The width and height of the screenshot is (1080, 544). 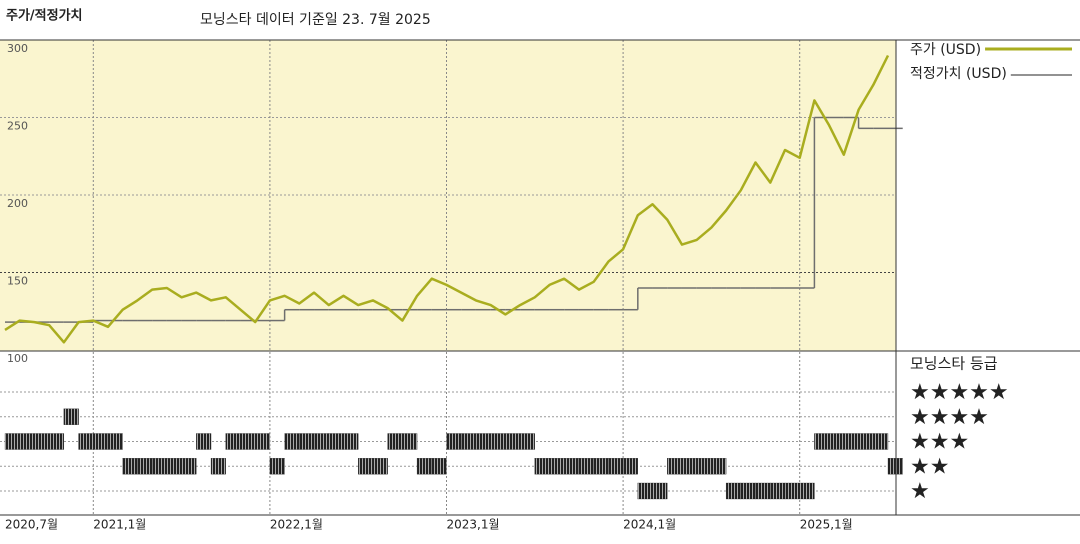 What do you see at coordinates (31, 525) in the screenshot?
I see `x-tick-label: 2020,7월` at bounding box center [31, 525].